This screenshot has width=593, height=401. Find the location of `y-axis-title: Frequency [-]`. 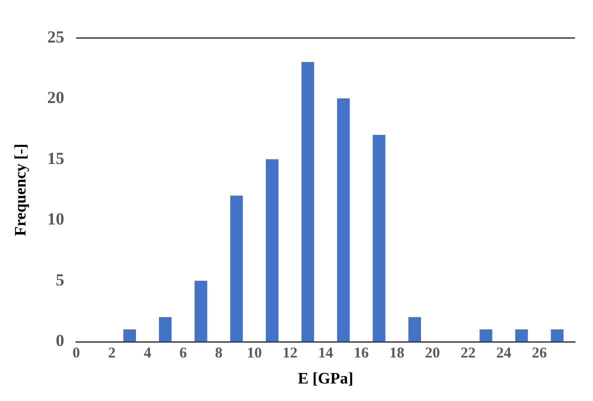

y-axis-title: Frequency [-] is located at coordinates (21, 190).